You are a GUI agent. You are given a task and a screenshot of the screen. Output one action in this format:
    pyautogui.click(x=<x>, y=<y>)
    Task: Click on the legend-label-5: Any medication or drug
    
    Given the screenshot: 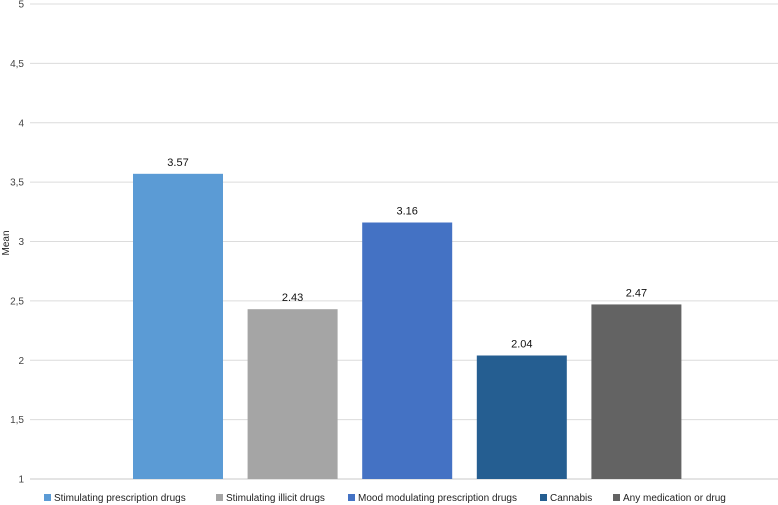 What is the action you would take?
    pyautogui.click(x=674, y=498)
    